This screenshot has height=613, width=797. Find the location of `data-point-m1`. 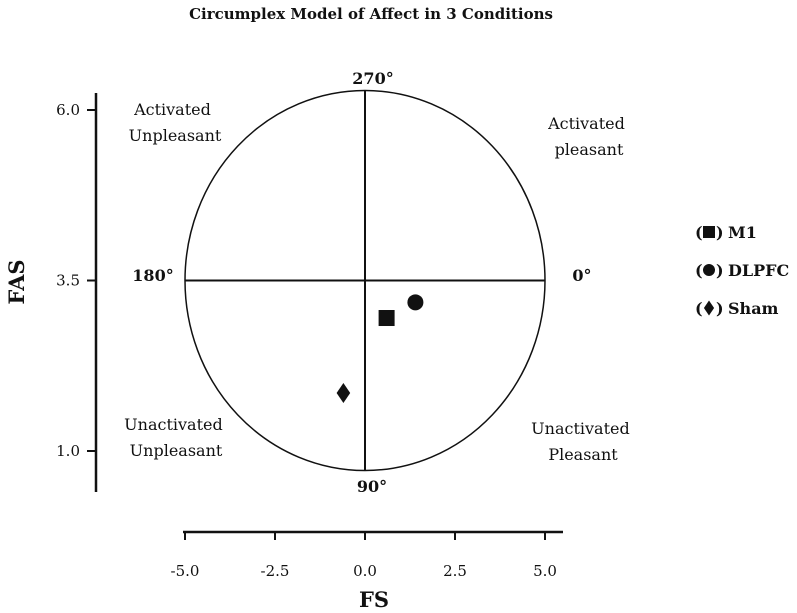

data-point-m1 is located at coordinates (386, 318).